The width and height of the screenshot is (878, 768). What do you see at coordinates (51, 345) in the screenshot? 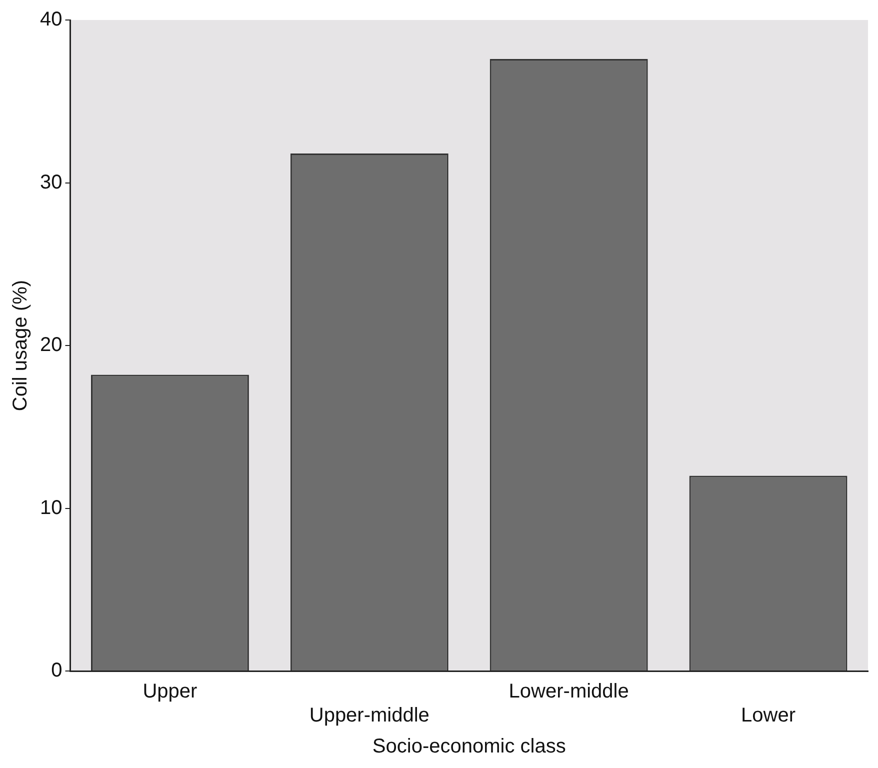
I see `y-tick-label: 20` at bounding box center [51, 345].